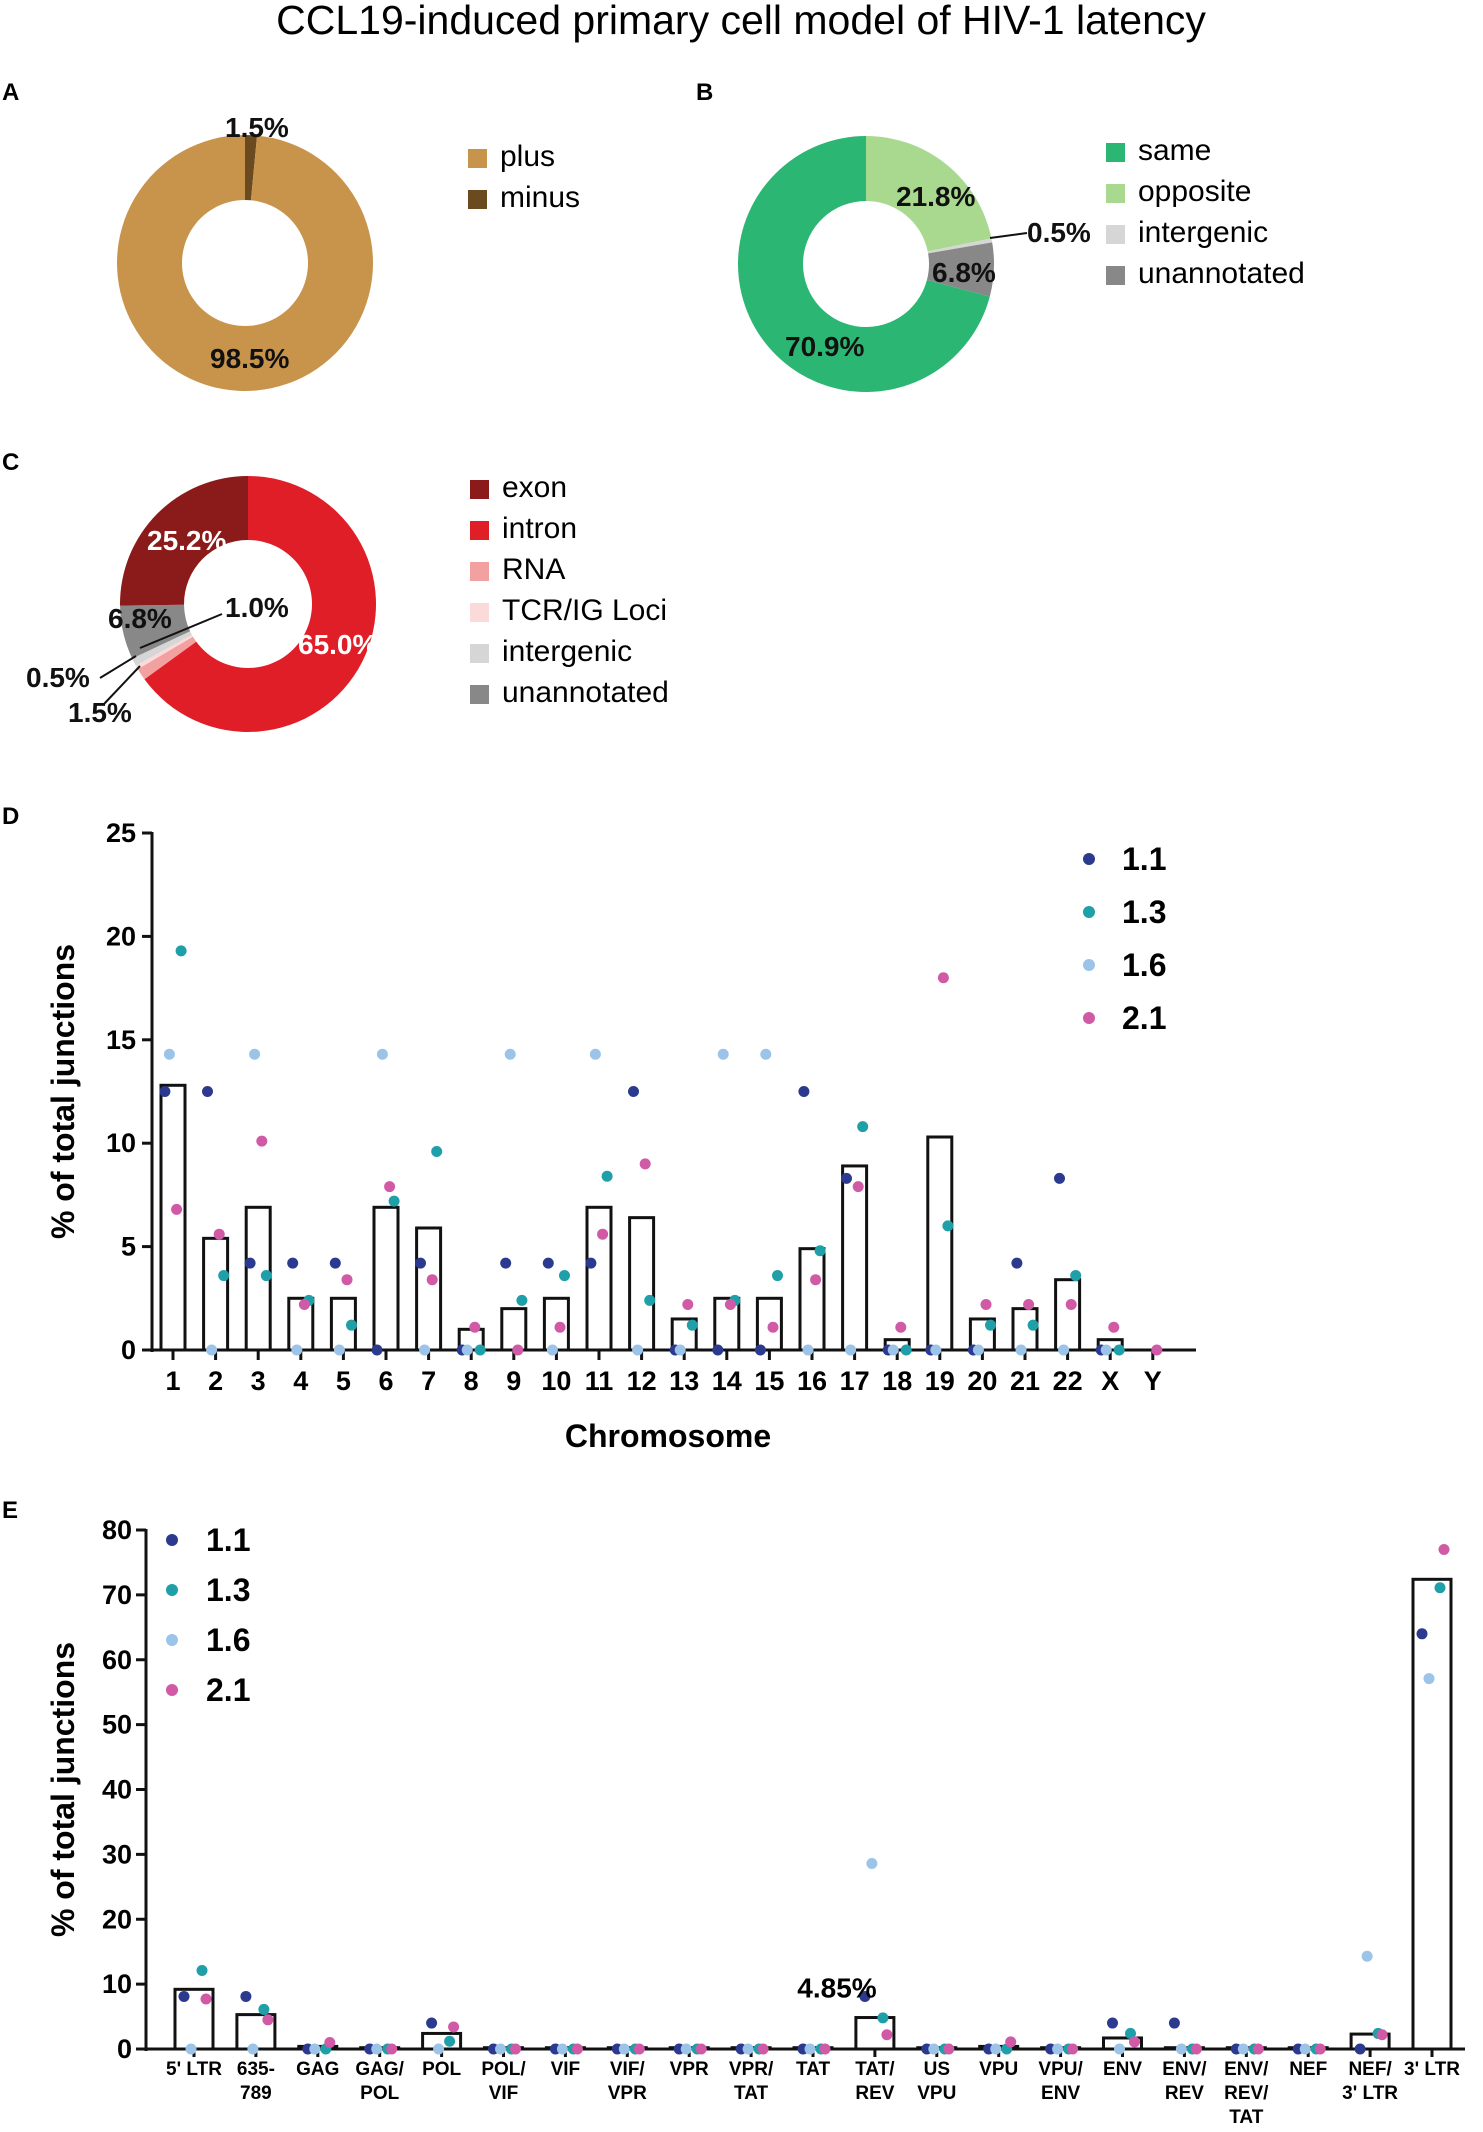 Image resolution: width=1483 pixels, height=2132 pixels. I want to click on x-tick-label: VIF/, so click(628, 2069).